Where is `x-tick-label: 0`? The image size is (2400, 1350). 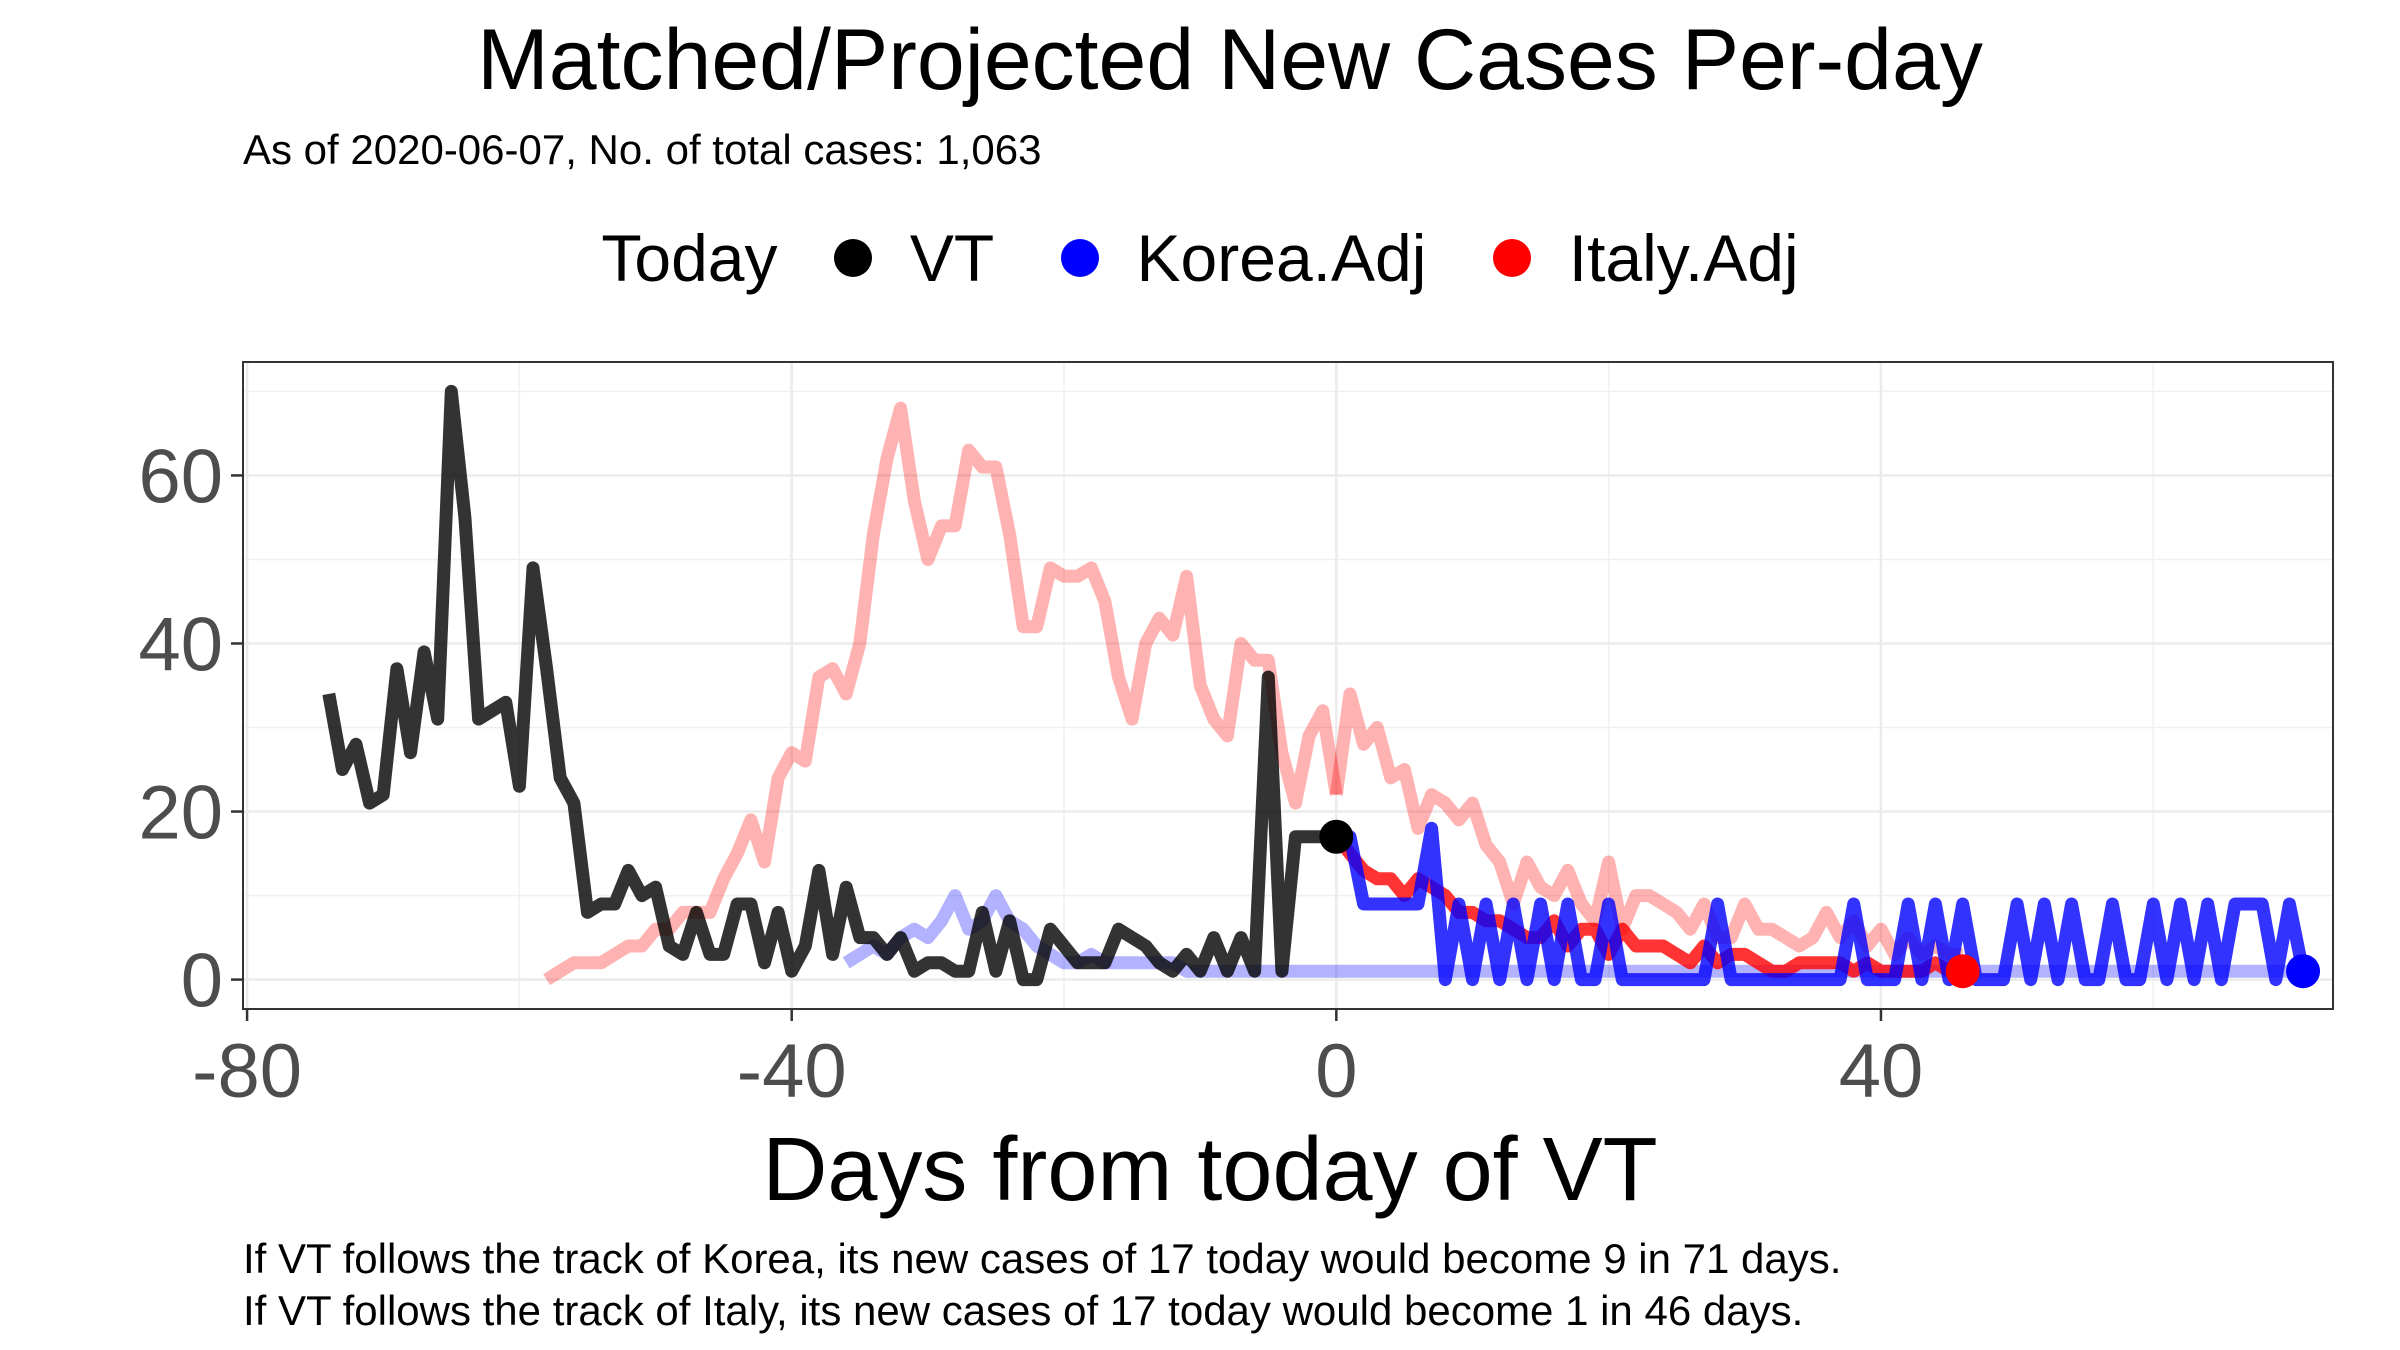 x-tick-label: 0 is located at coordinates (1336, 1071).